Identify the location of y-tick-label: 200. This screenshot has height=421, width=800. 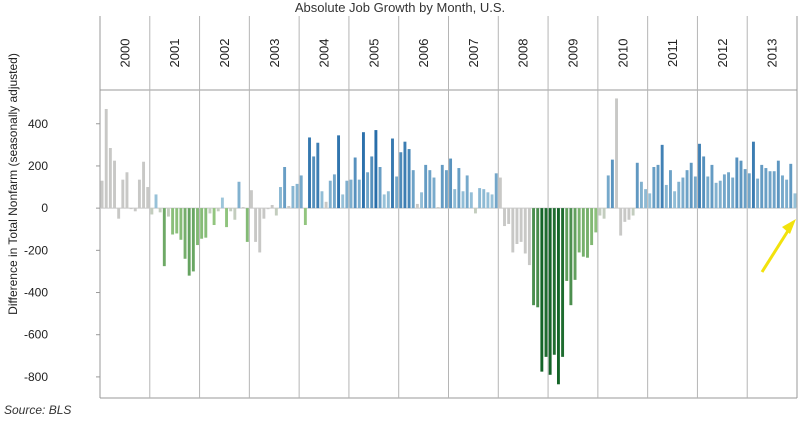
(38, 166).